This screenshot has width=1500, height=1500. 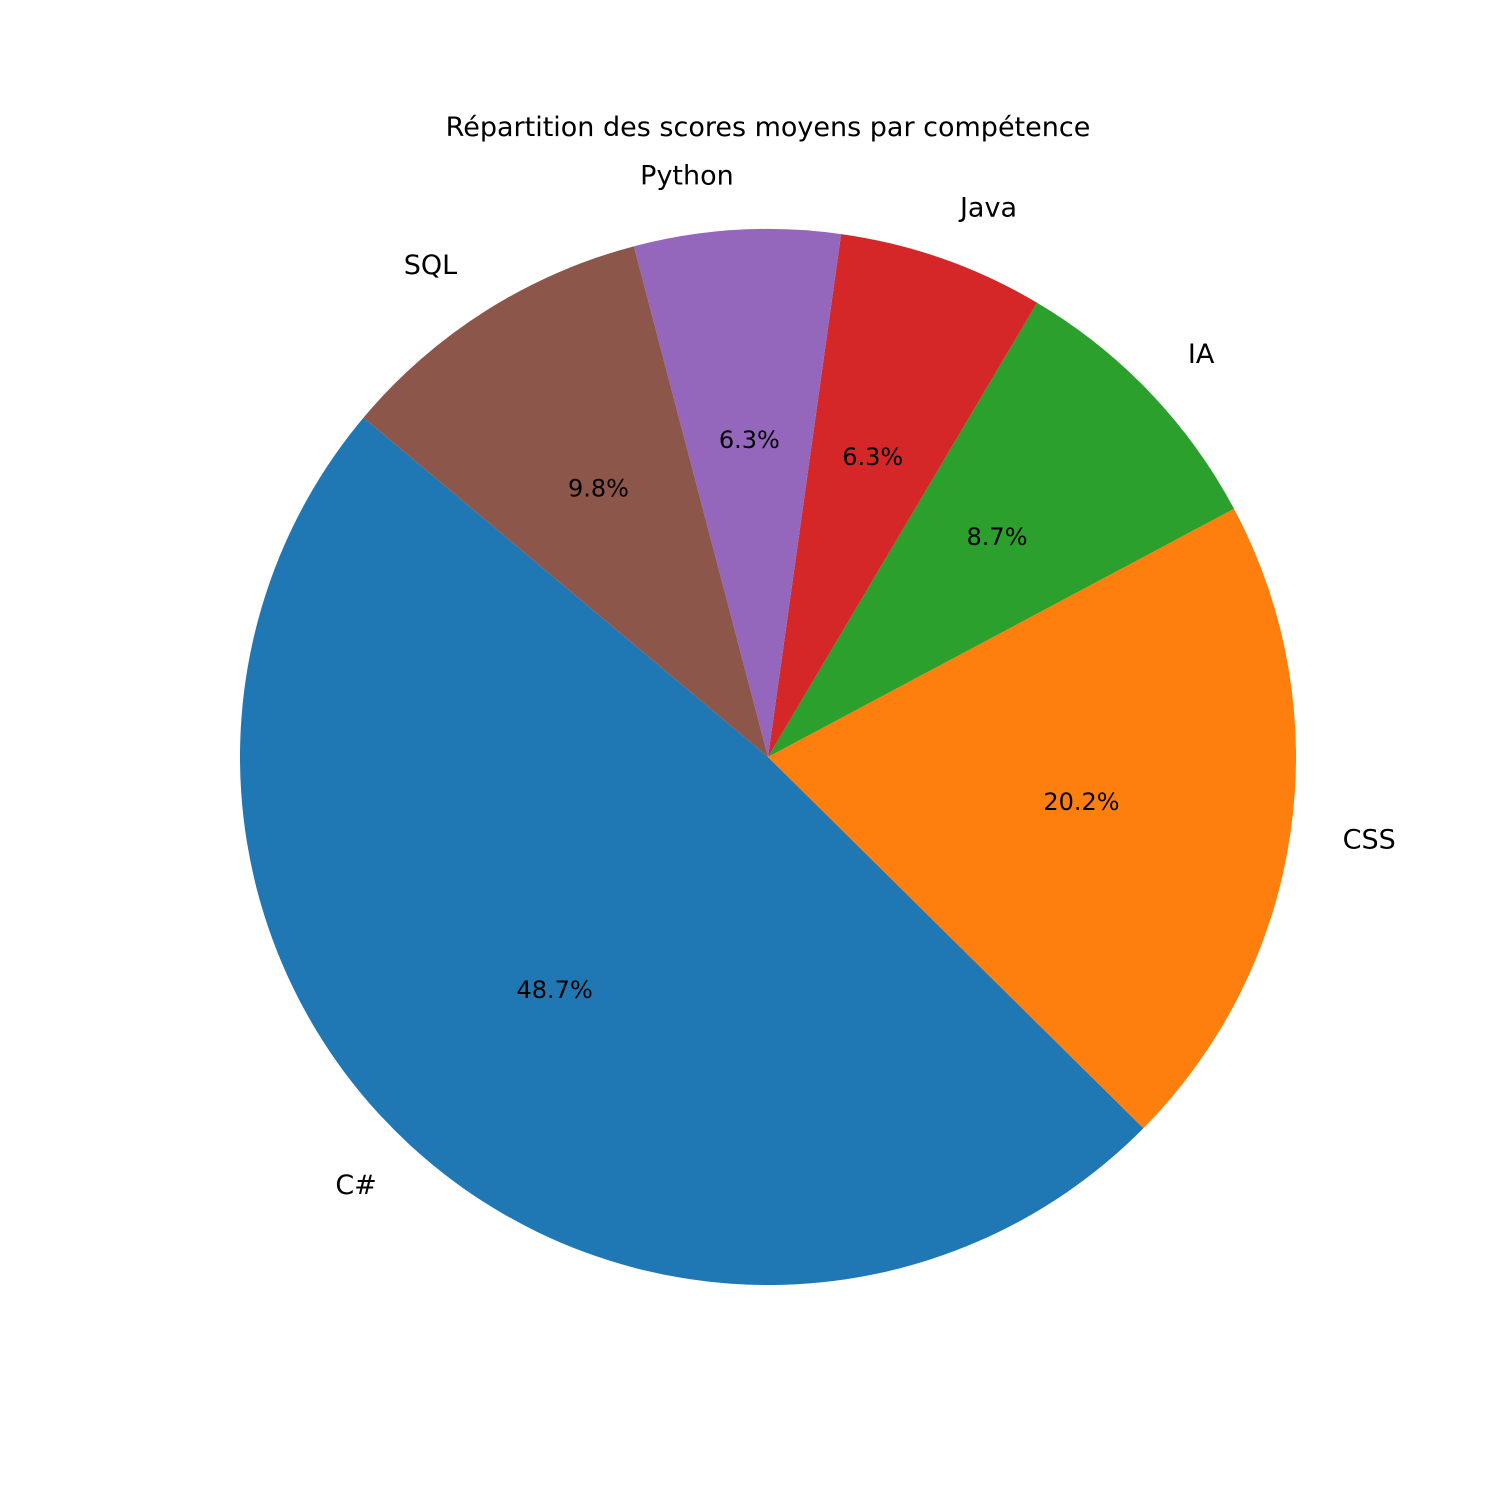 What do you see at coordinates (749, 440) in the screenshot?
I see `pct-label-python: 6.3%` at bounding box center [749, 440].